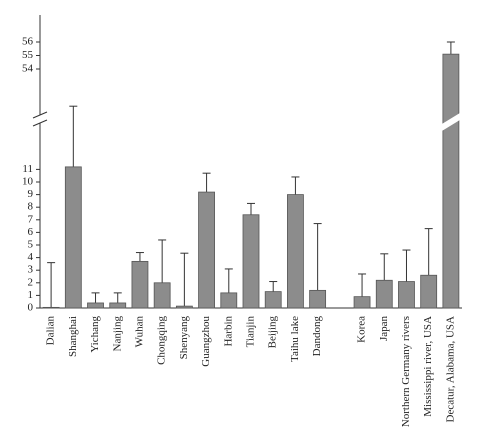 The height and width of the screenshot is (447, 500). I want to click on x-tick-label: Shanghai, so click(73, 336).